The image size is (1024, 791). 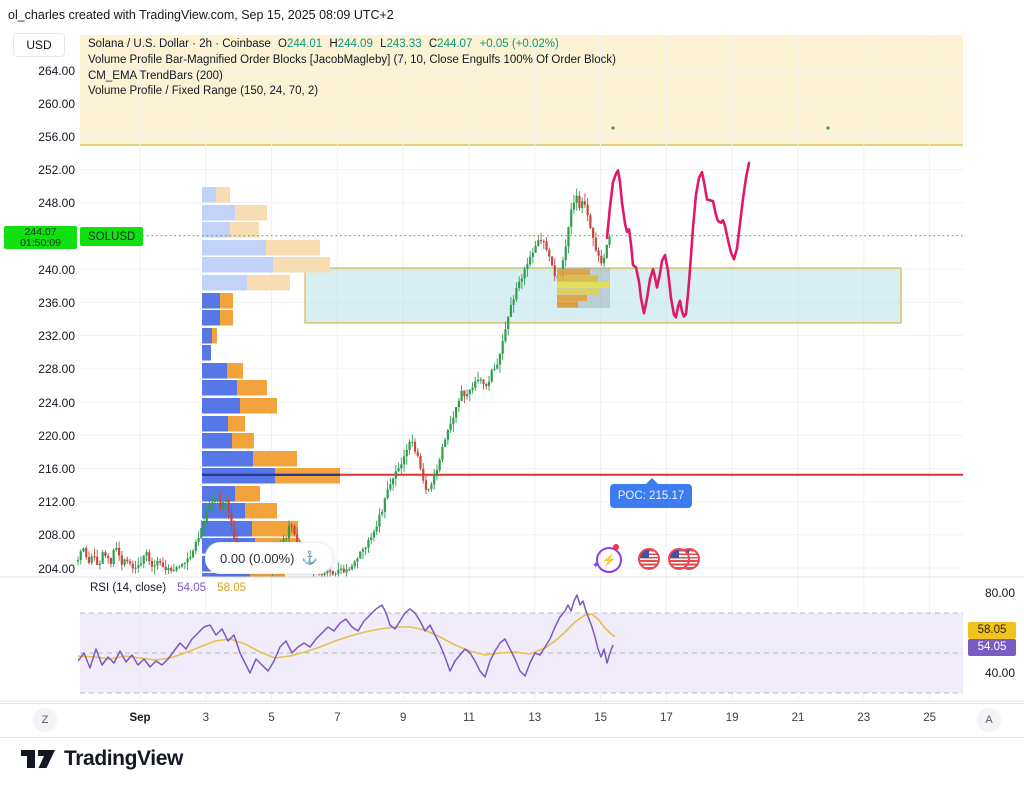 What do you see at coordinates (596, 565) in the screenshot?
I see `sparkle-icon: ✦` at bounding box center [596, 565].